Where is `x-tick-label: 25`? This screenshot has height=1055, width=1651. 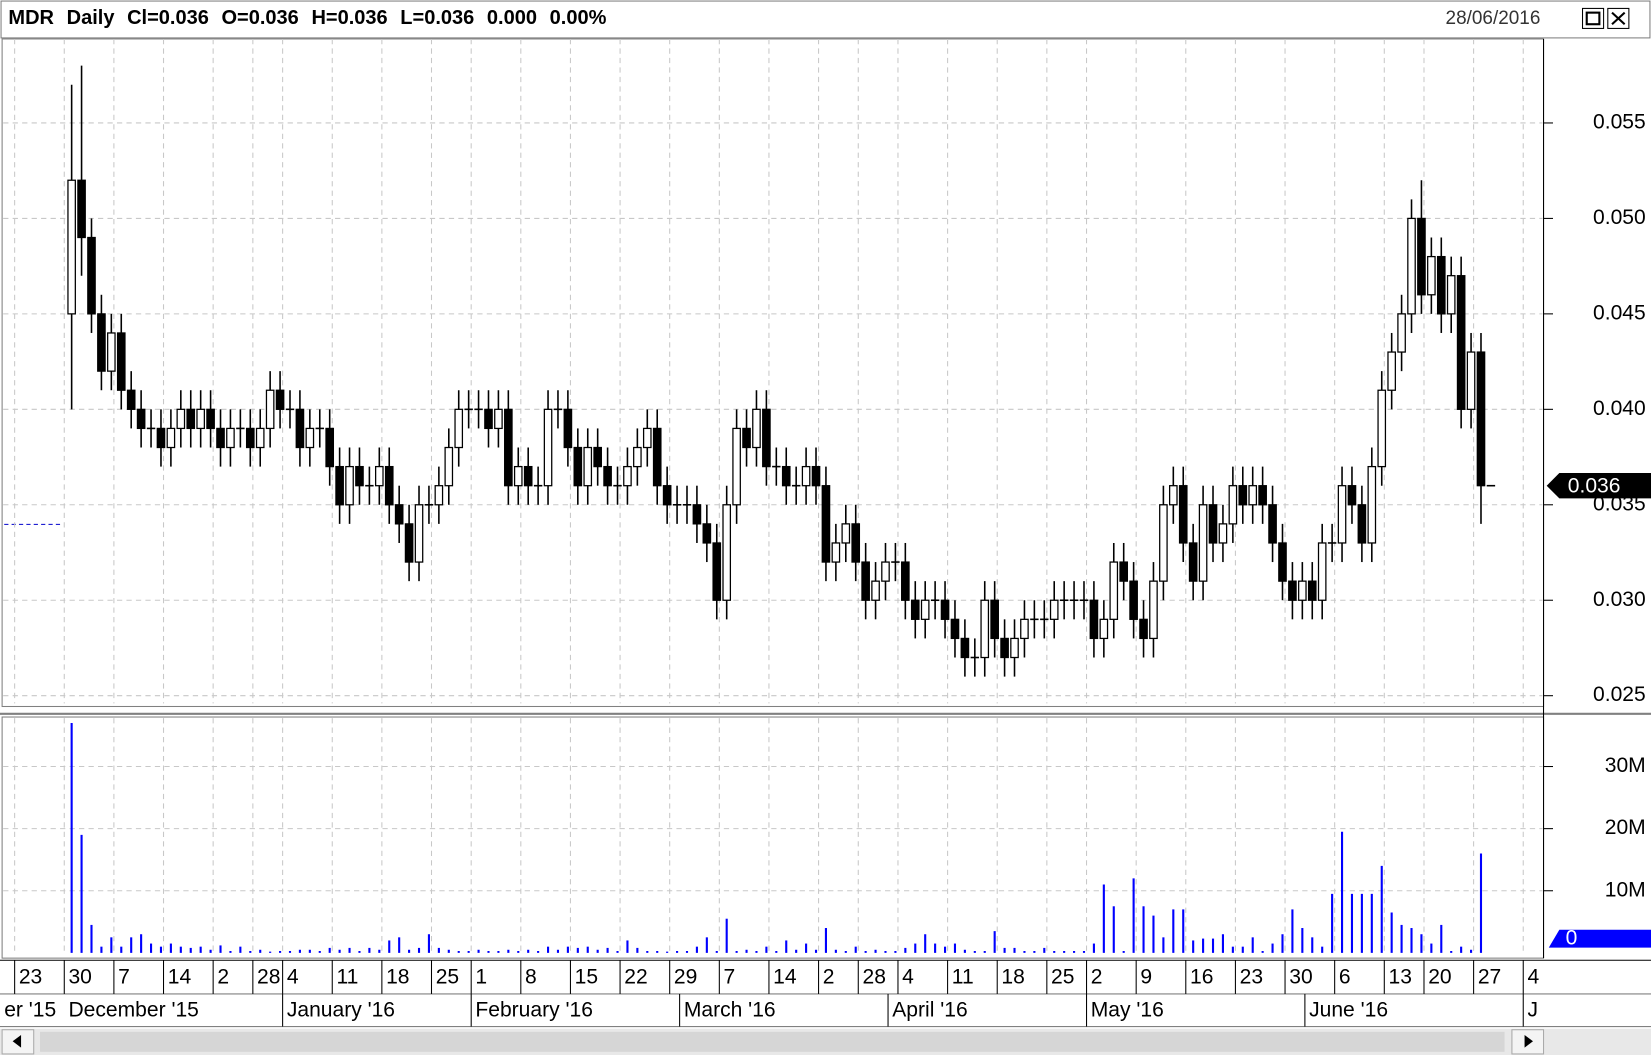
x-tick-label: 25 is located at coordinates (1062, 977).